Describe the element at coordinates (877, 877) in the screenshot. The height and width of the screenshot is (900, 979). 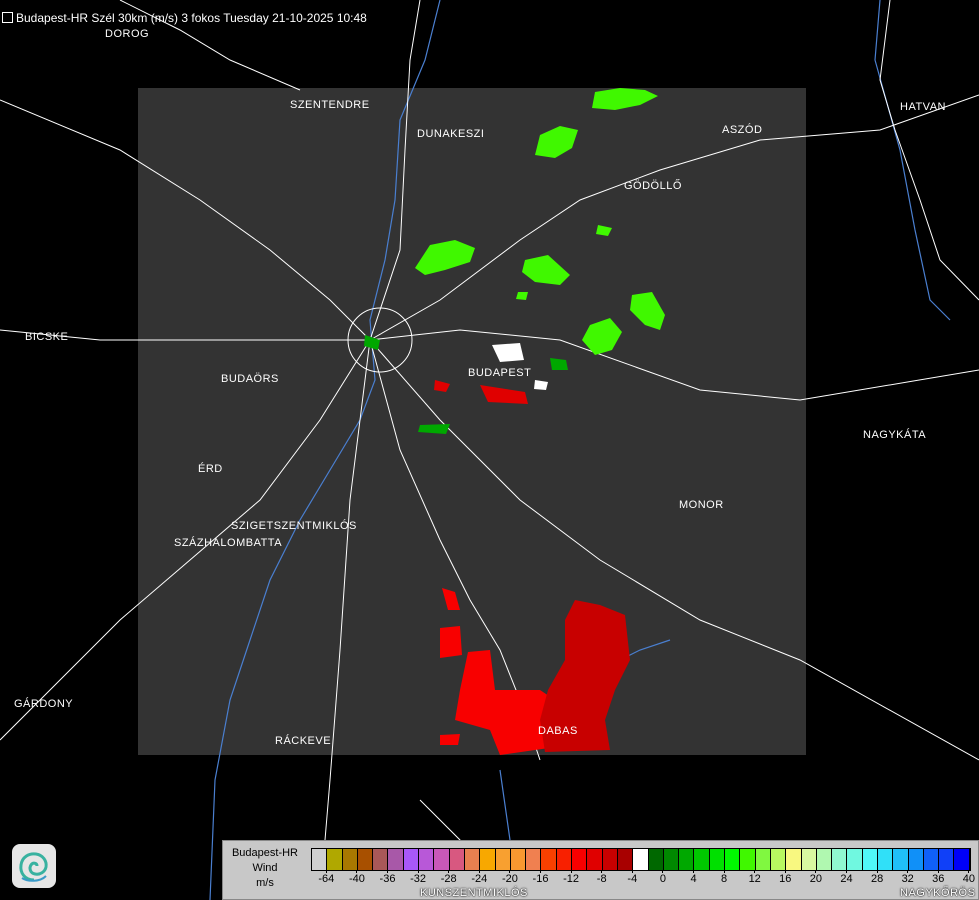
I see `legend-tick-label: 28` at that location.